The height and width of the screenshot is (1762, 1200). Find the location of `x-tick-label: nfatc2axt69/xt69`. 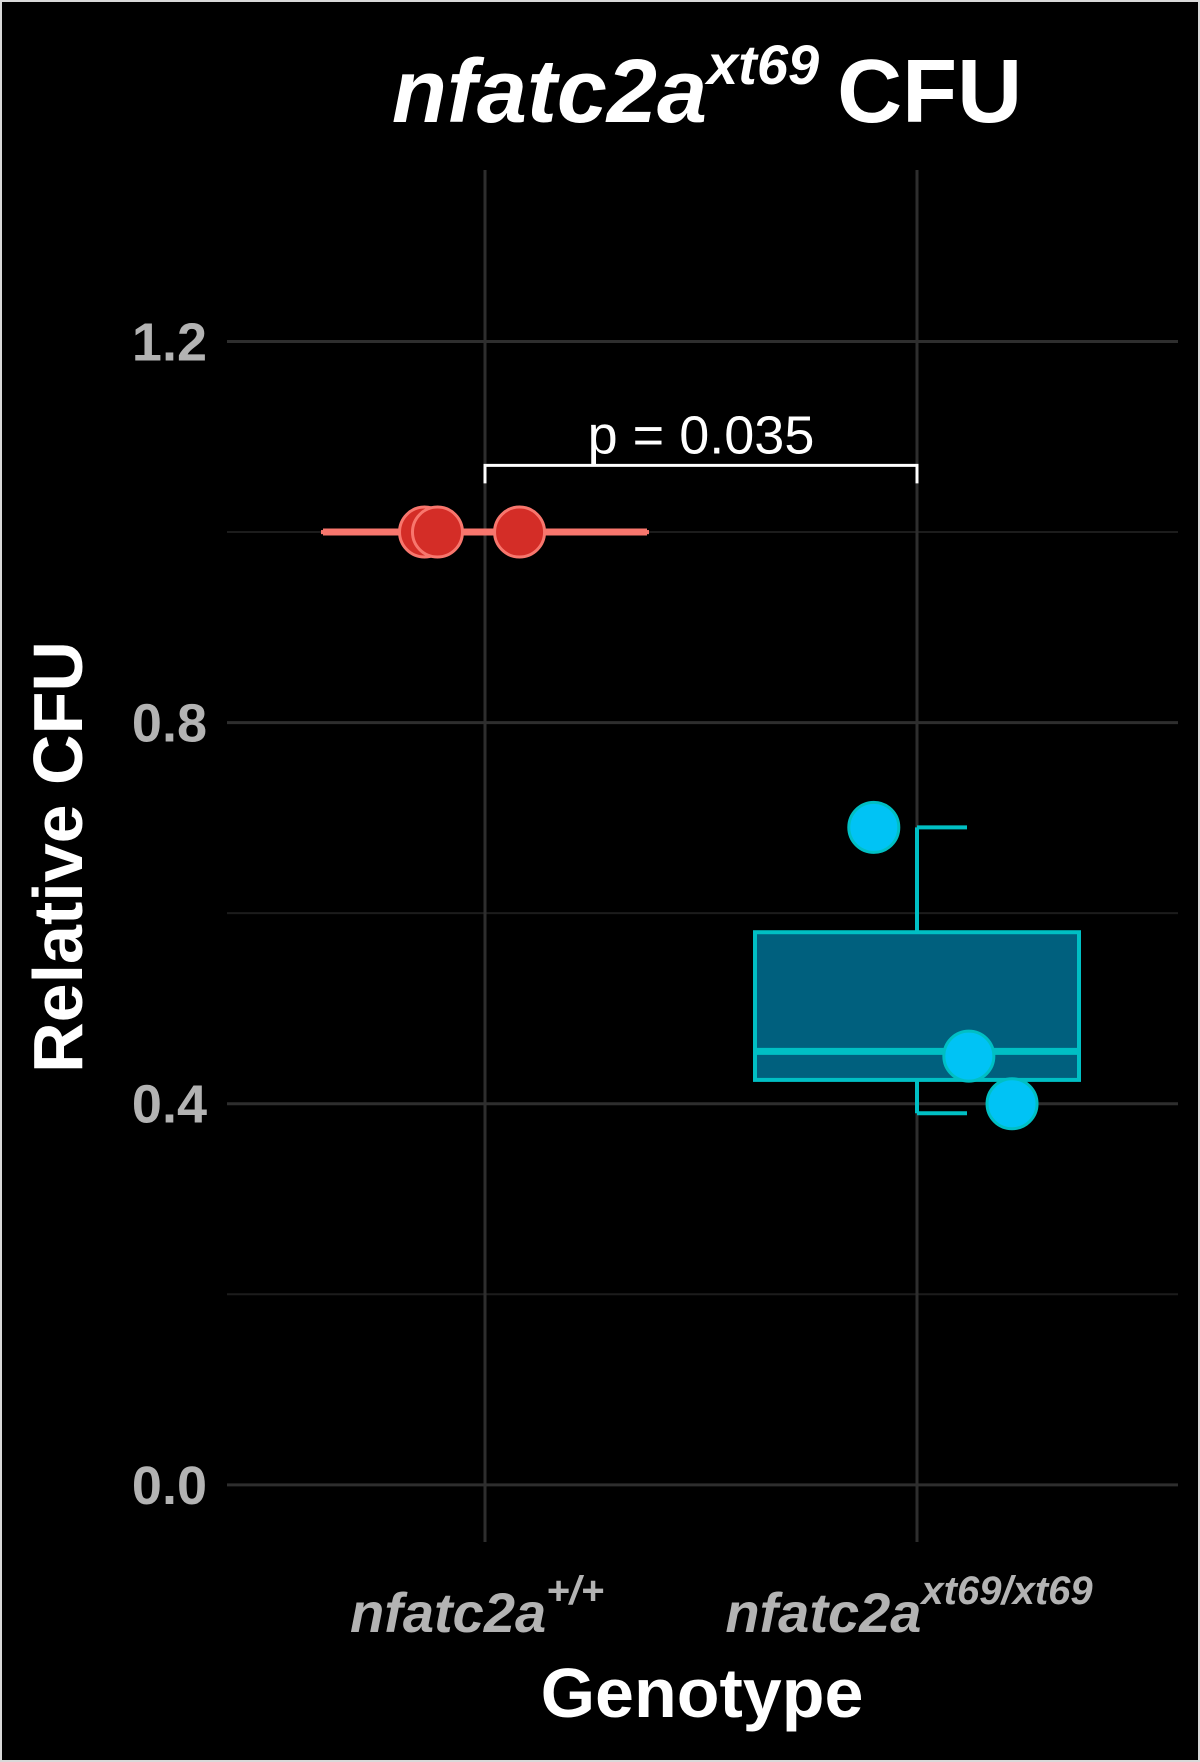

x-tick-label: nfatc2axt69/xt69 is located at coordinates (909, 1606).